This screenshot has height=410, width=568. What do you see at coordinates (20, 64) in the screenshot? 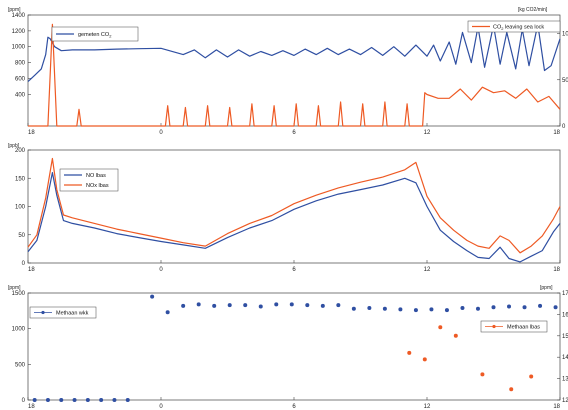
I see `co2-y-tick-label: 800` at bounding box center [20, 64].